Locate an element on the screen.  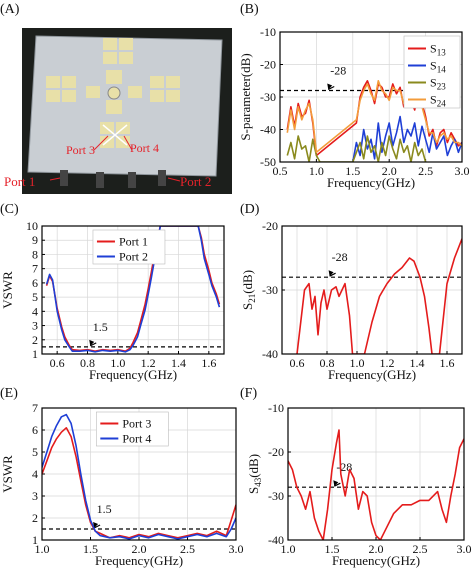
coax-connectors is located at coordinates (113, 179).